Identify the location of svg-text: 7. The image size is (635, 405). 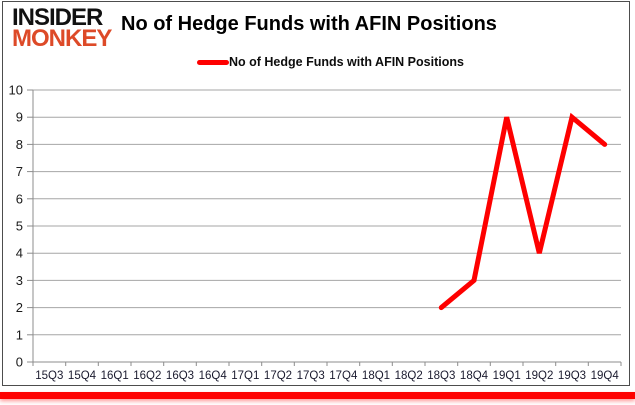
(19, 171).